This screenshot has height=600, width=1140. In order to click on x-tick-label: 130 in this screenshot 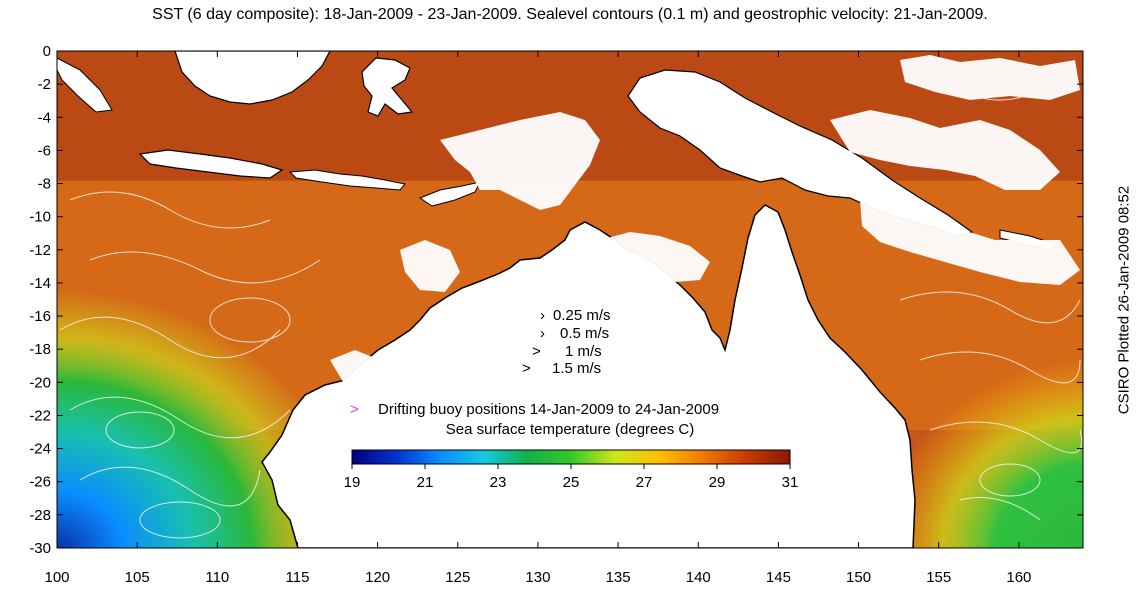, I will do `click(537, 577)`.